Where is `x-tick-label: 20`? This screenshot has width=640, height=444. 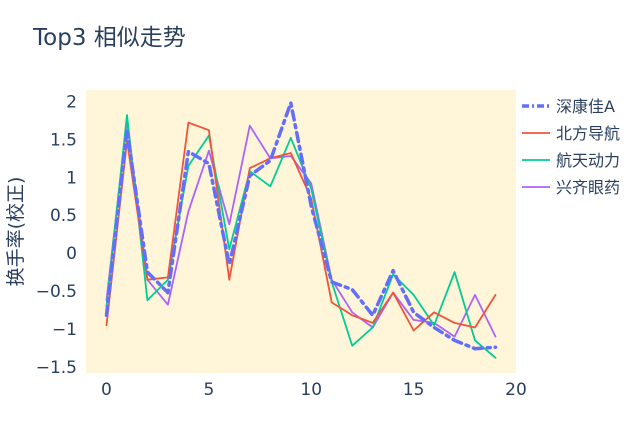
x-tick-label: 20 is located at coordinates (516, 390).